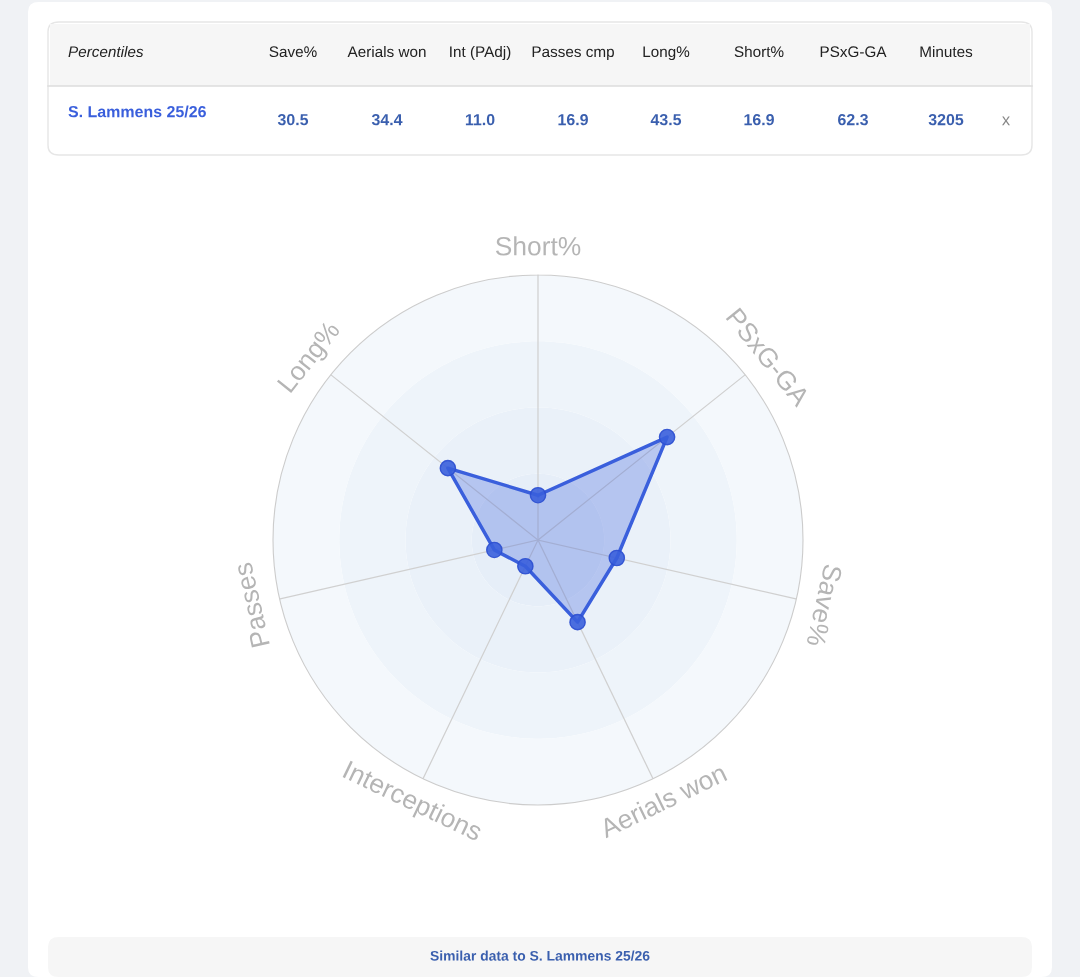  I want to click on spoke-label: Passes, so click(251, 605).